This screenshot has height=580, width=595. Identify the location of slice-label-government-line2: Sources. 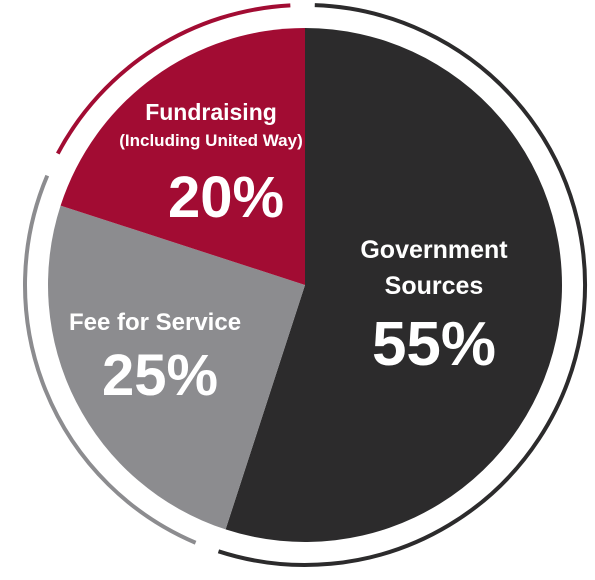
(434, 286).